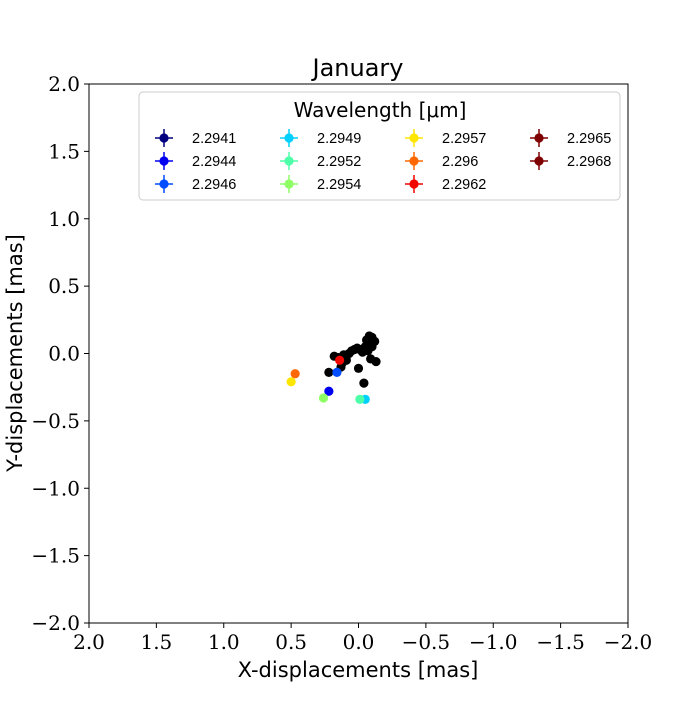  I want to click on x-tick-label: 0.5, so click(291, 642).